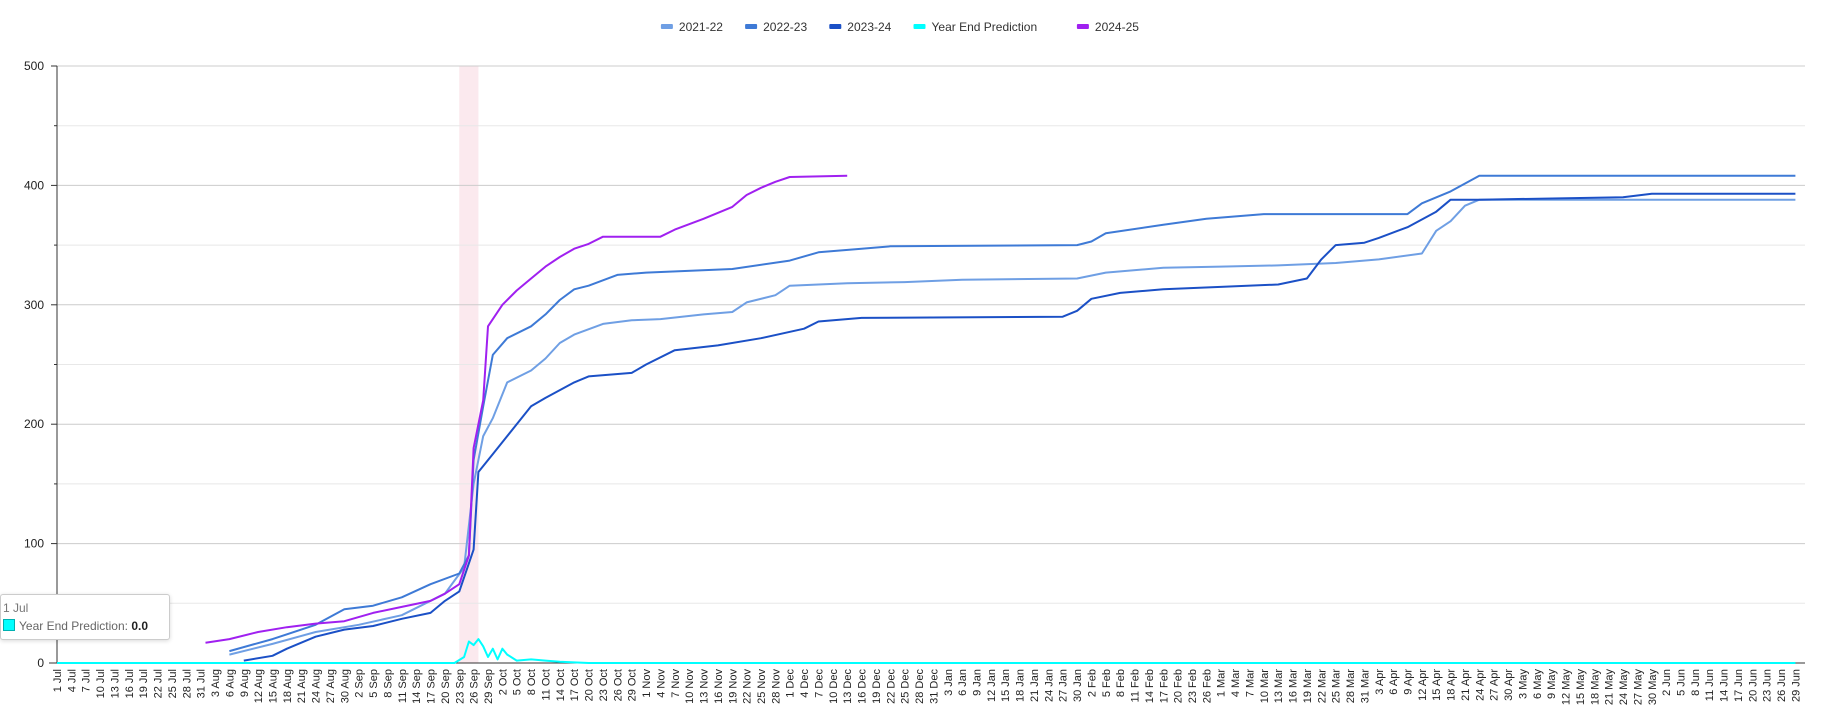  I want to click on legend-label-2021-22: 2021-22, so click(701, 27).